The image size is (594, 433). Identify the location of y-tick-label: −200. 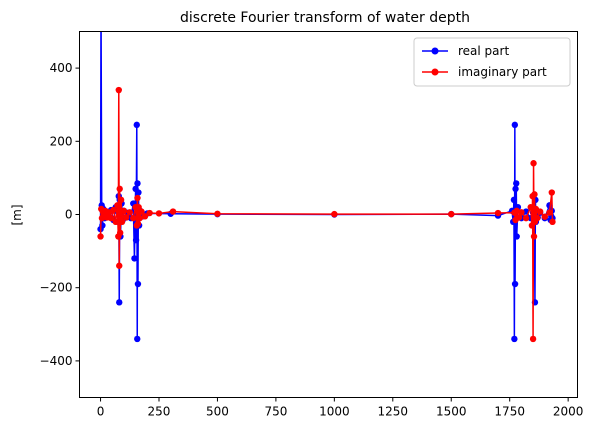
(56, 288).